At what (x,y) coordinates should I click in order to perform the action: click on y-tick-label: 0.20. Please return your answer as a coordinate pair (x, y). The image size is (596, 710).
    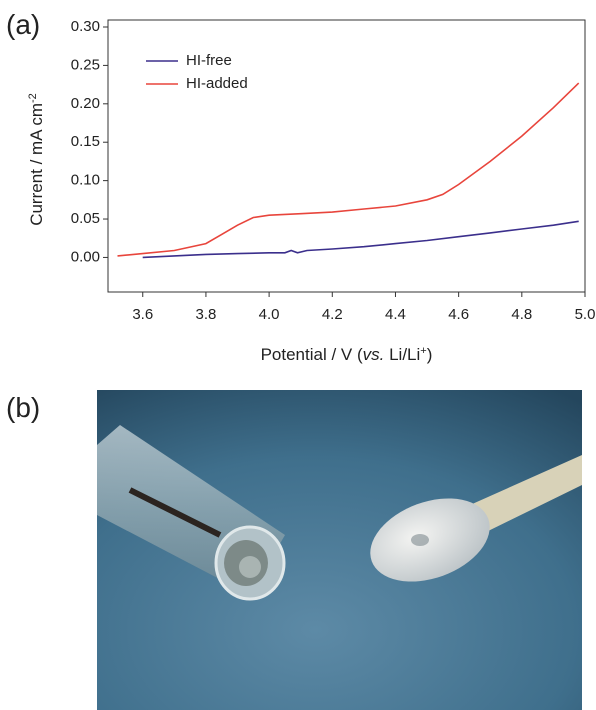
    Looking at the image, I should click on (85, 103).